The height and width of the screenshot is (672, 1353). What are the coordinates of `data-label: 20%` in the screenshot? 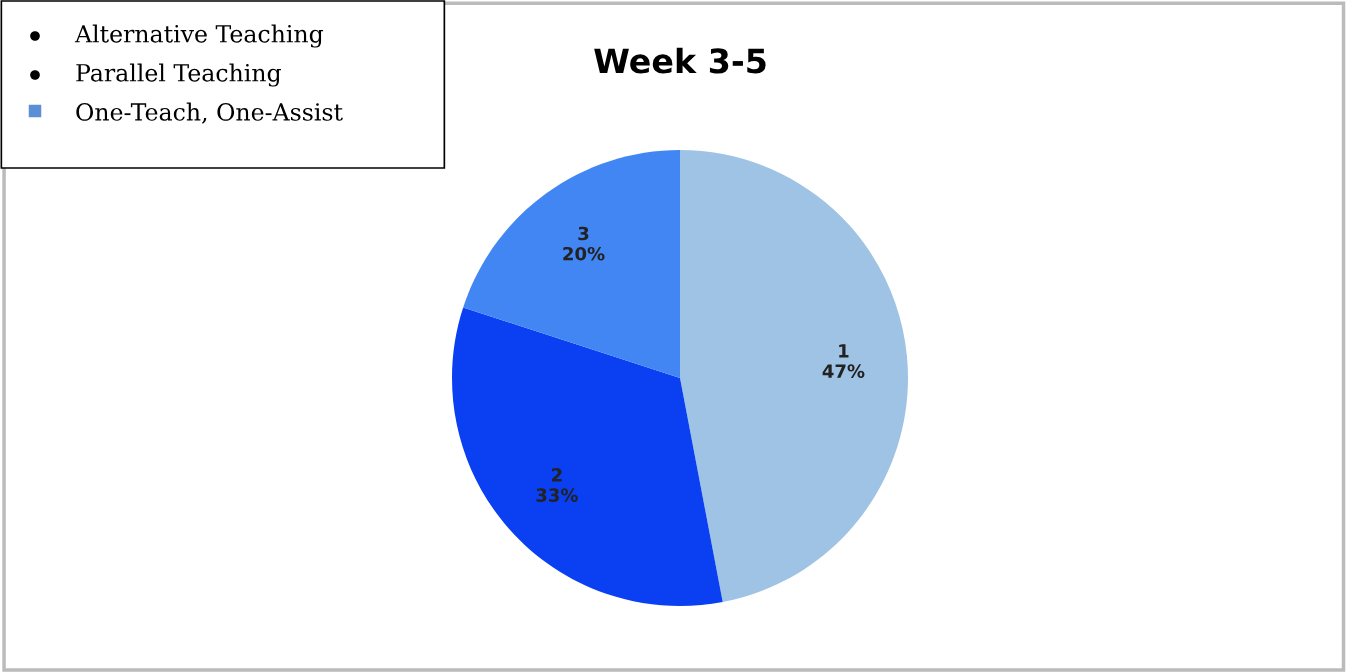 It's located at (584, 253).